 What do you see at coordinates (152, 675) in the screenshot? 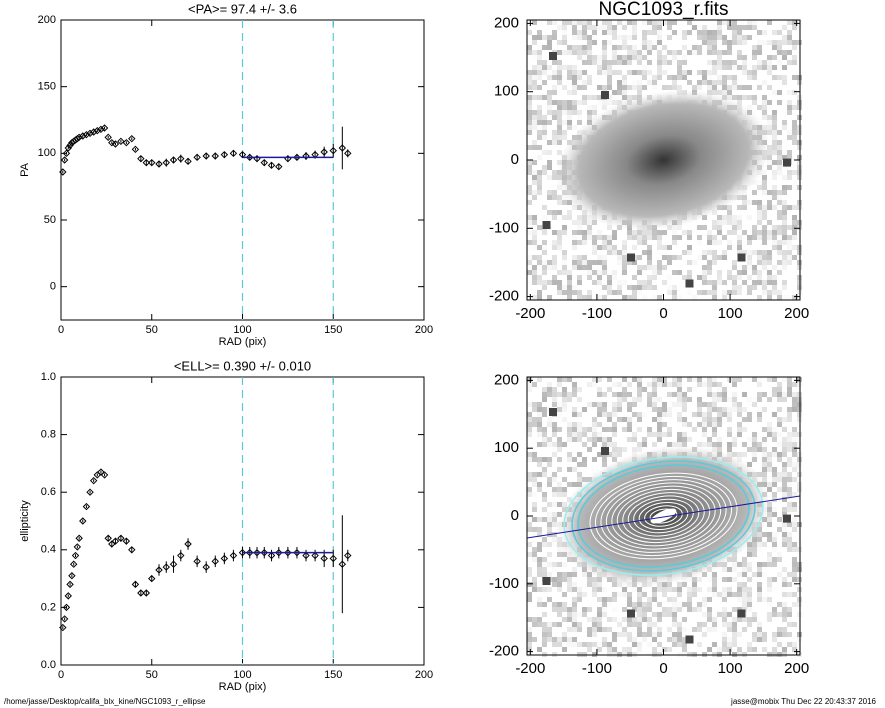
I see `x-tick-label: 50` at bounding box center [152, 675].